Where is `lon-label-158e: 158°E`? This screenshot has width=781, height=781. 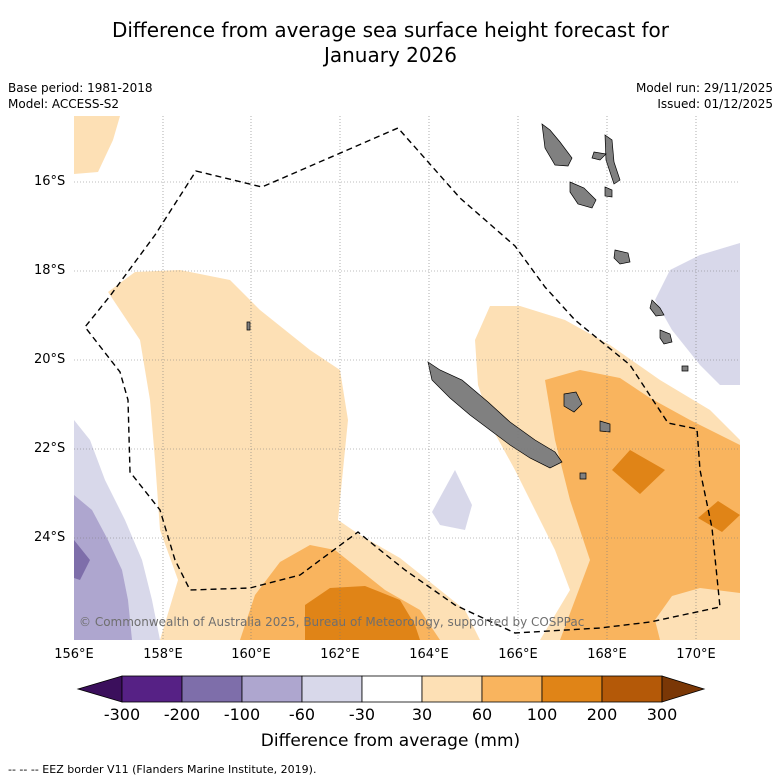
lon-label-158e: 158°E is located at coordinates (163, 654).